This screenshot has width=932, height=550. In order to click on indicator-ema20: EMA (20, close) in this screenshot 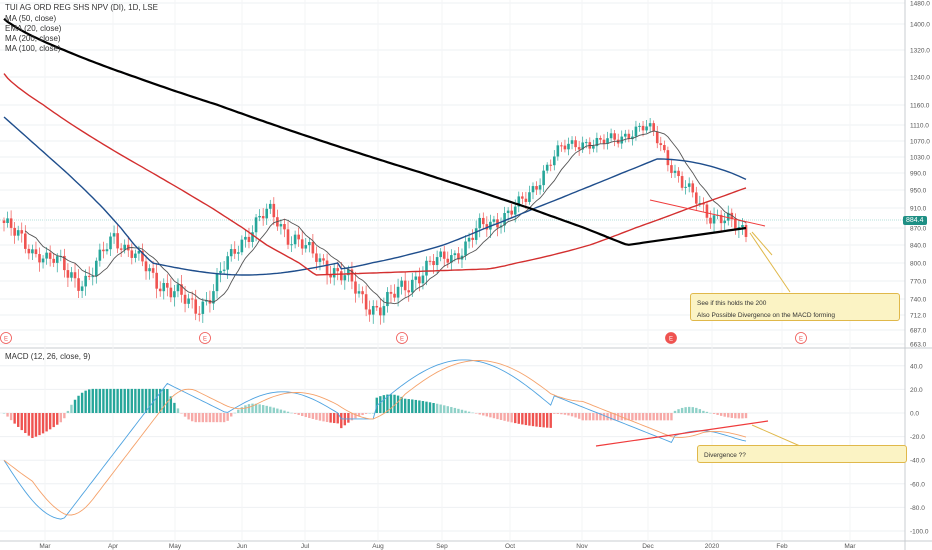, I will do `click(33, 28)`.